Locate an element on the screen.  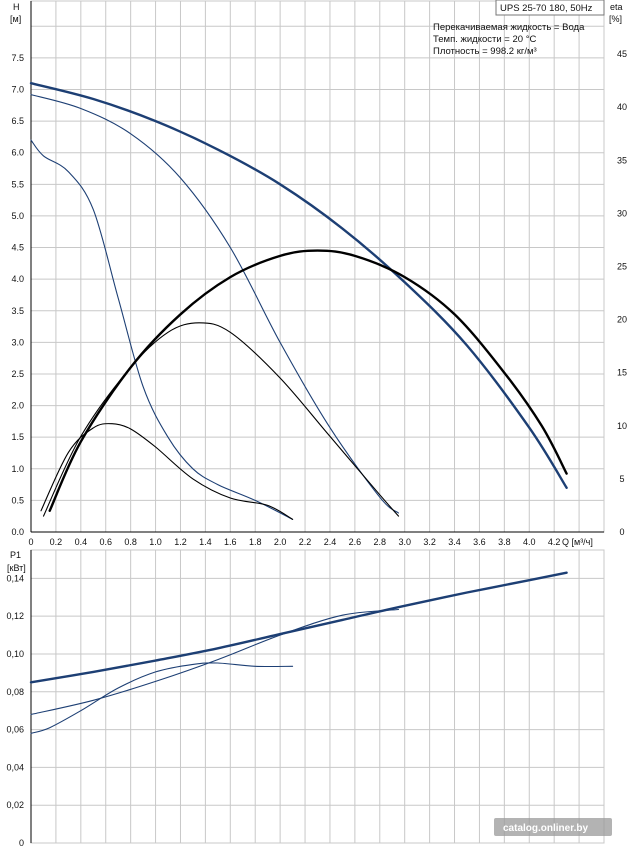
y-tick-label-h: 0.0 is located at coordinates (17, 532).